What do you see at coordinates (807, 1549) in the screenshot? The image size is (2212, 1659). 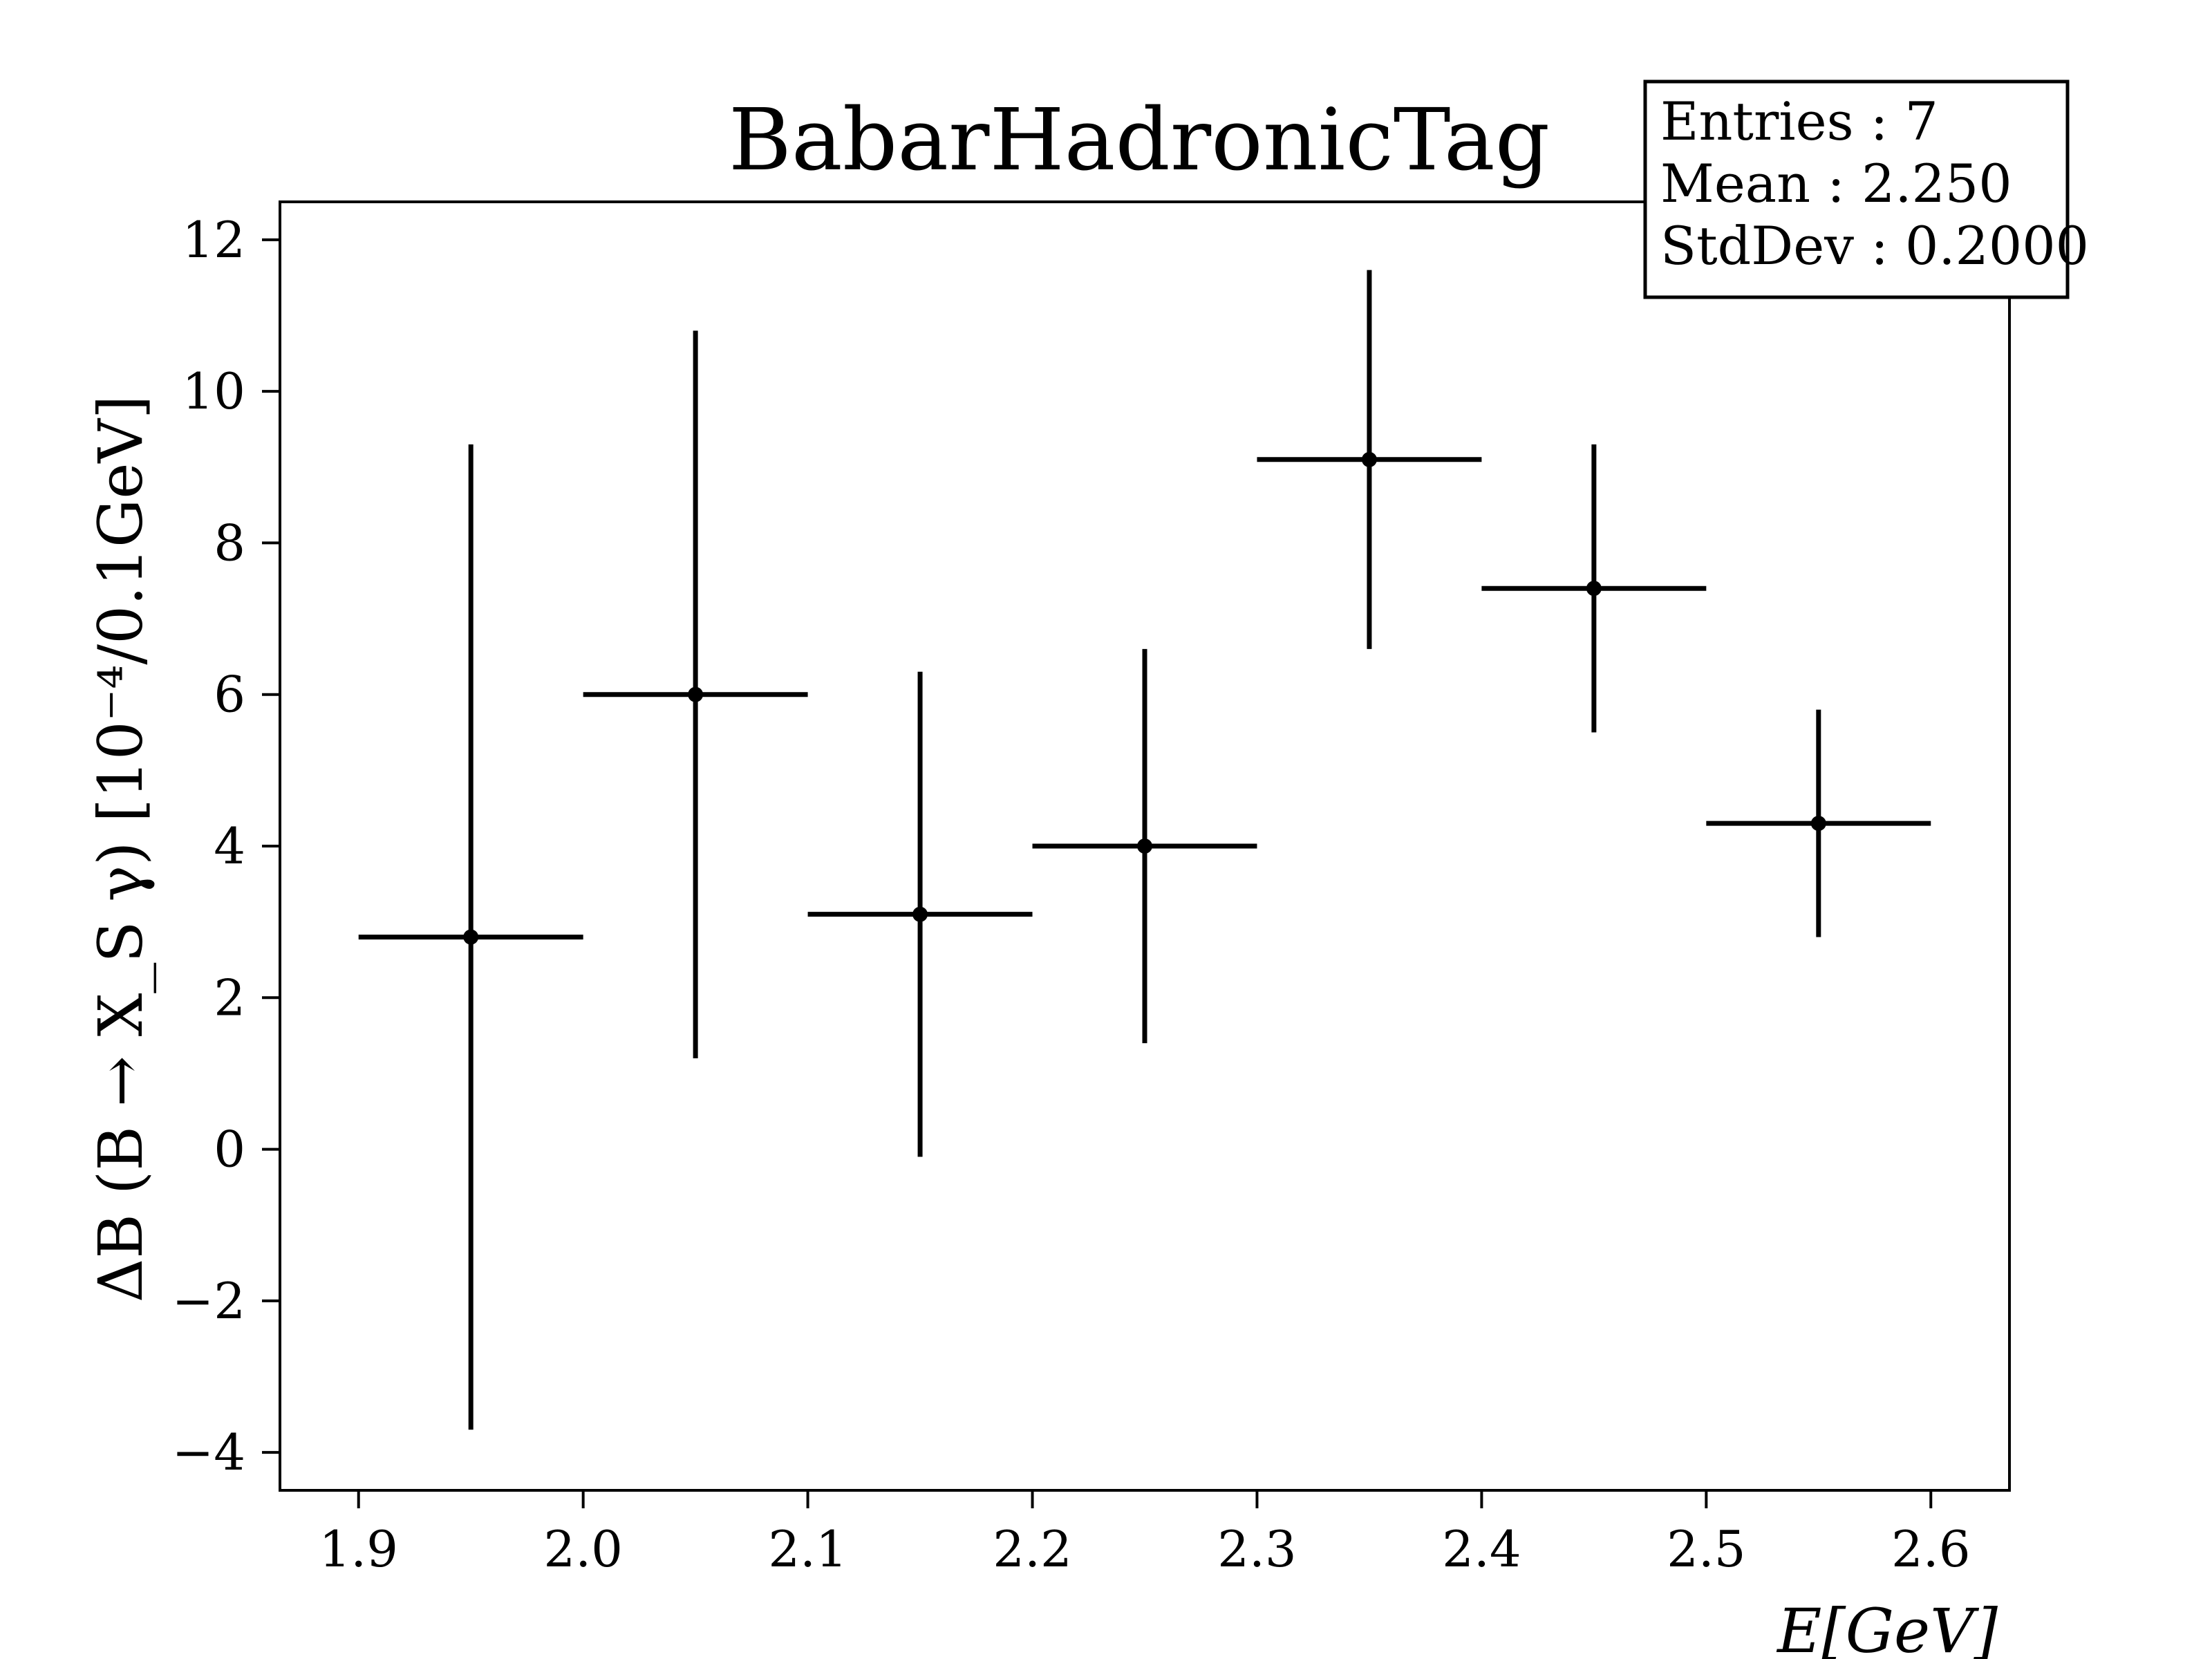 I see `x-tick-label: 2.1` at bounding box center [807, 1549].